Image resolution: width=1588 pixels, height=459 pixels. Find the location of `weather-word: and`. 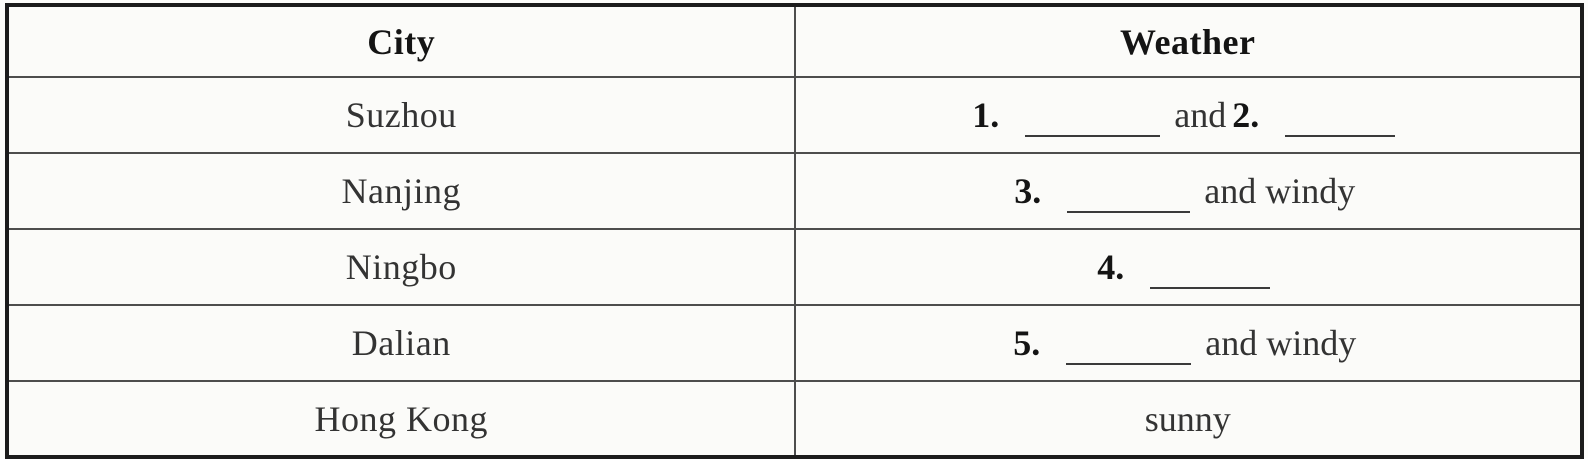

weather-word: and is located at coordinates (1200, 114).